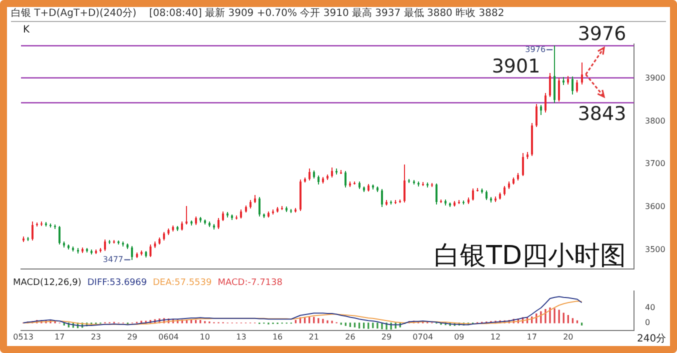  I want to click on text: 白银TD四小时图, so click(530, 256).